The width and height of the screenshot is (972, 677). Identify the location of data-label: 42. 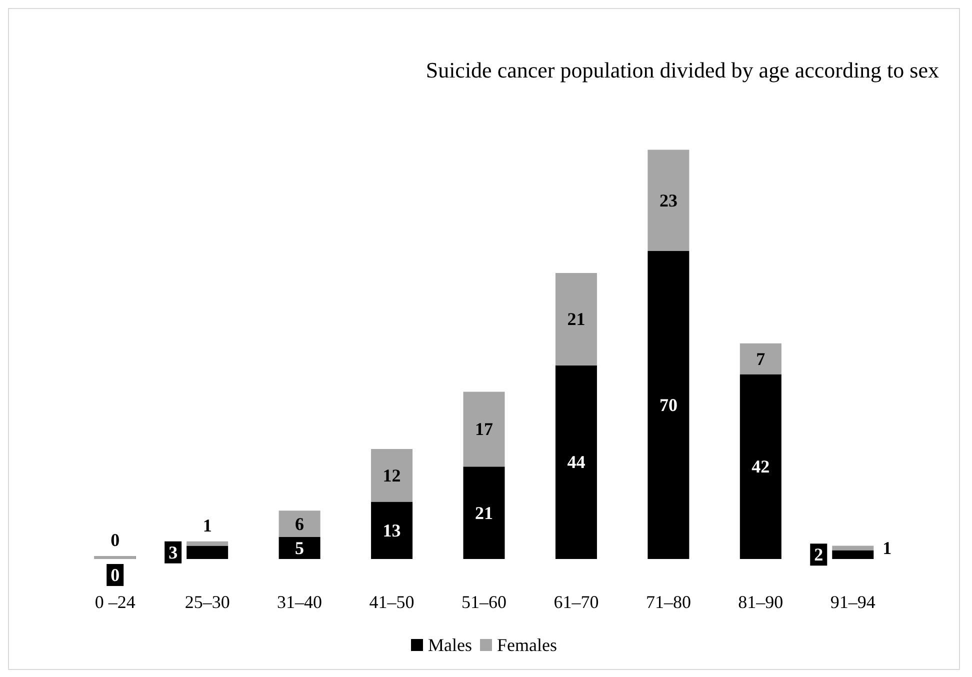
(761, 466).